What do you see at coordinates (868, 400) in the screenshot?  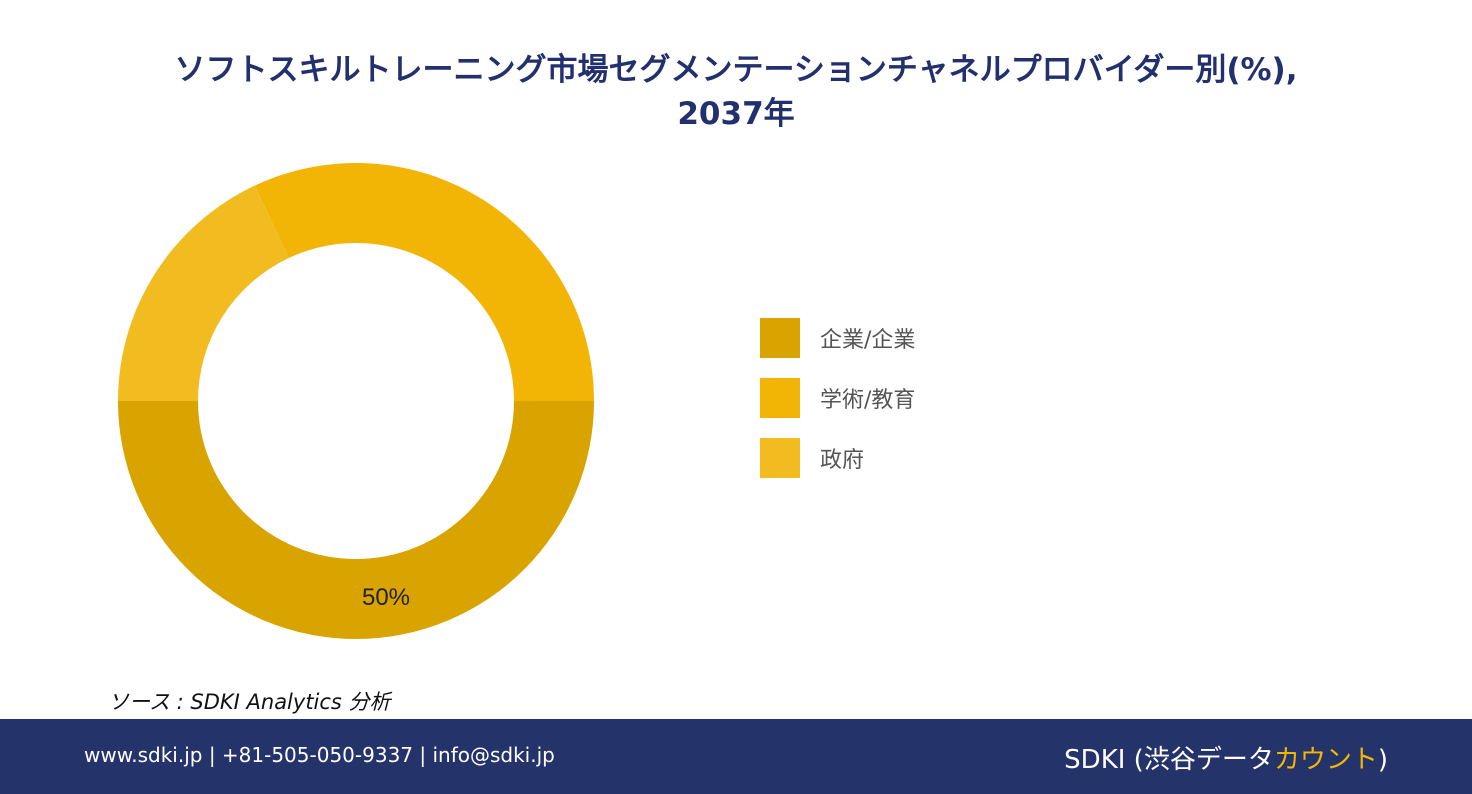 I see `legend-label-academic: 学術/教育` at bounding box center [868, 400].